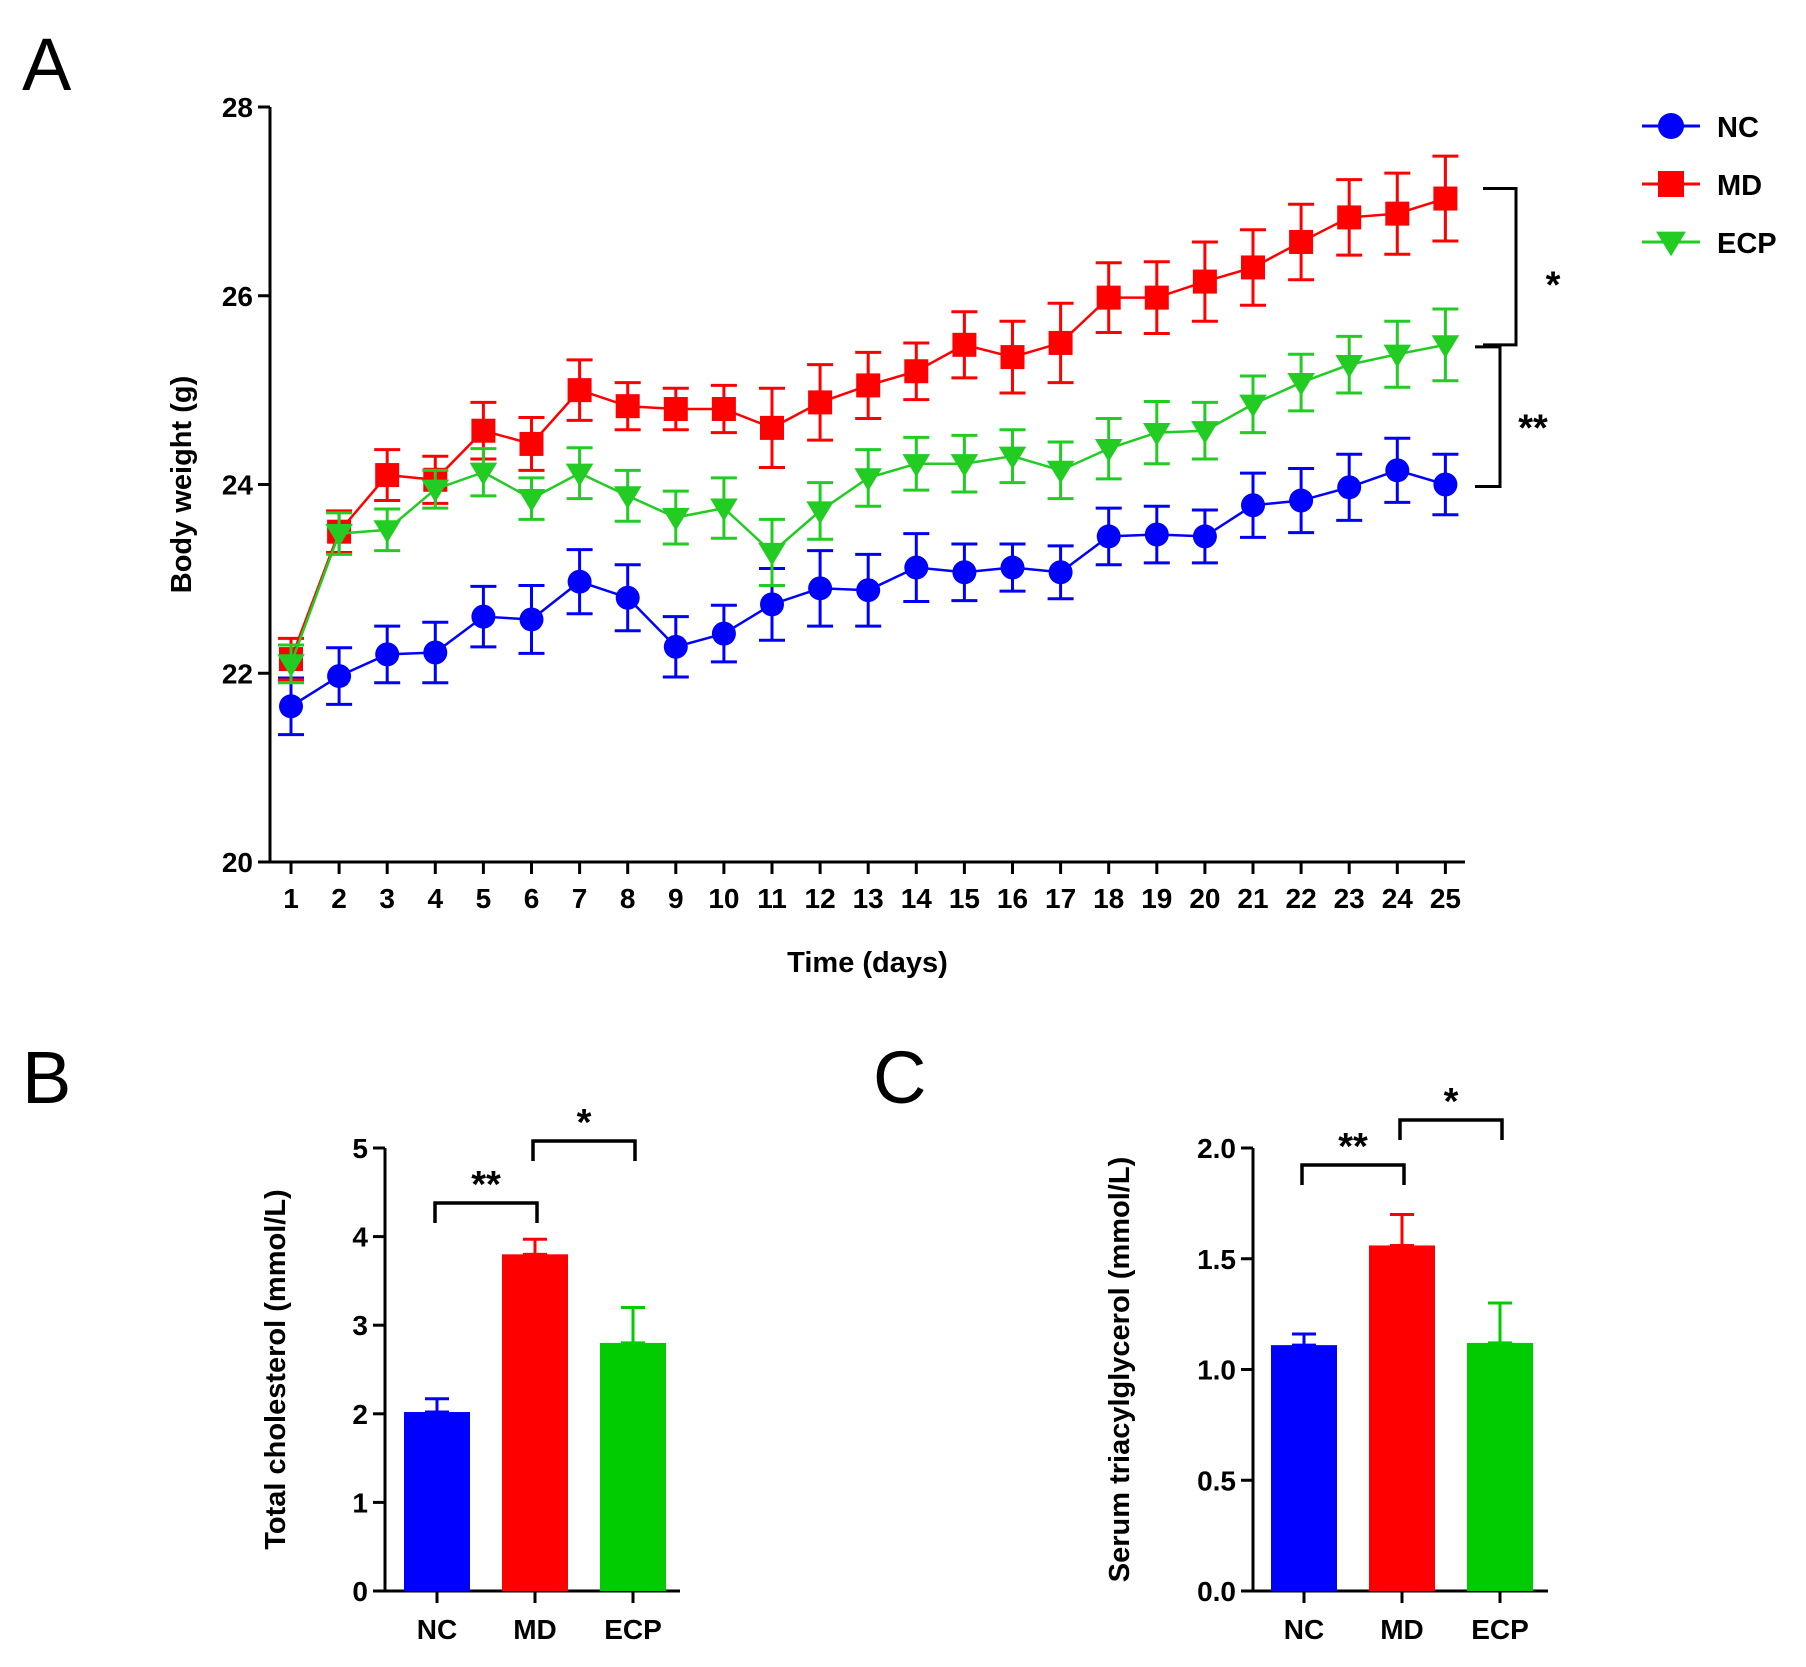  I want to click on legend-label: MD, so click(1739, 186).